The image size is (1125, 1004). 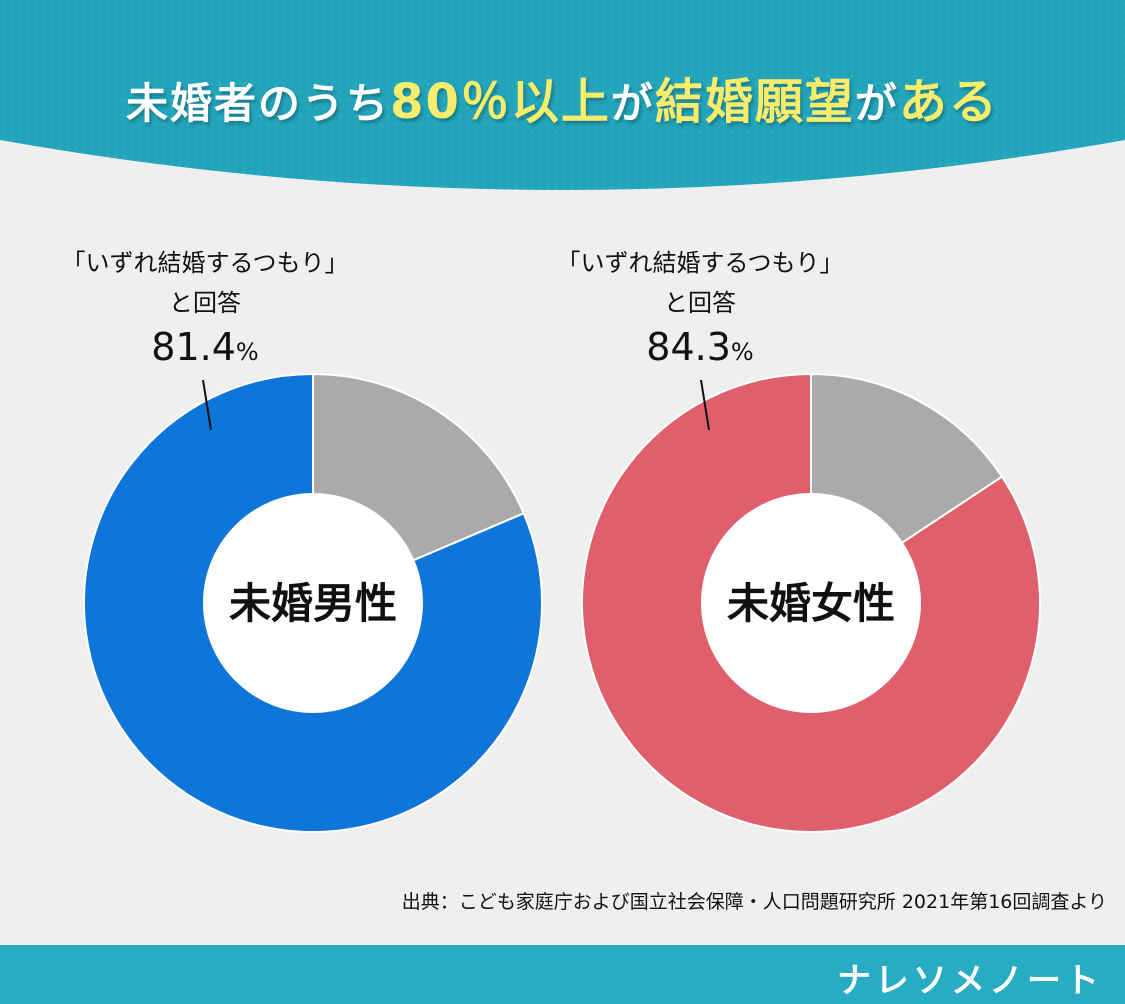 I want to click on male-annotation: 「いずれ結婚するつもり」 と回答 81.4%, so click(x=205, y=309).